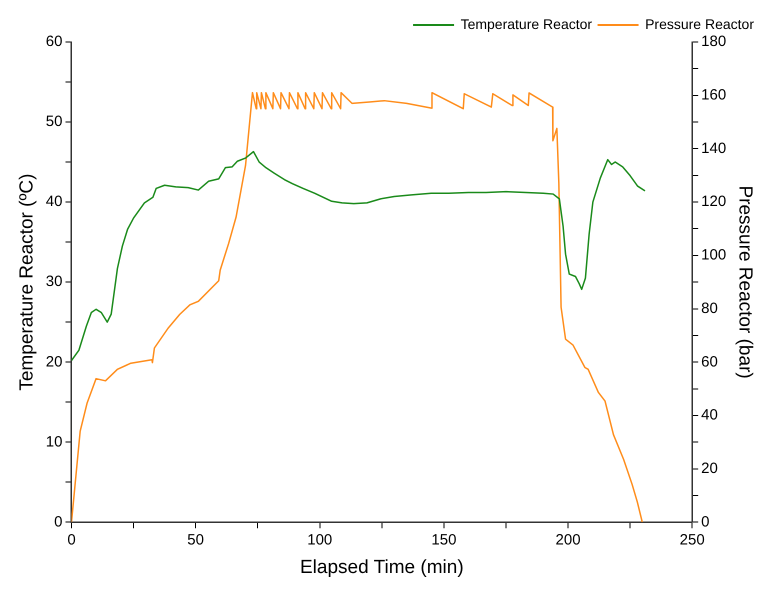 This screenshot has width=776, height=591. I want to click on x-axis-title: Elapsed Time (min), so click(382, 567).